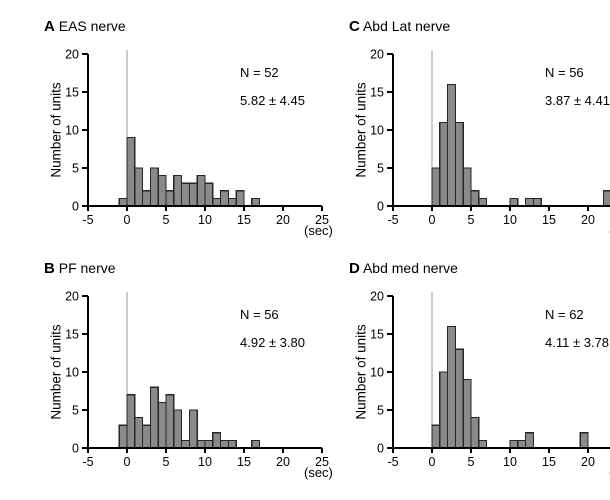 This screenshot has width=610, height=500. What do you see at coordinates (410, 268) in the screenshot?
I see `panel-name: Abd med nerve` at bounding box center [410, 268].